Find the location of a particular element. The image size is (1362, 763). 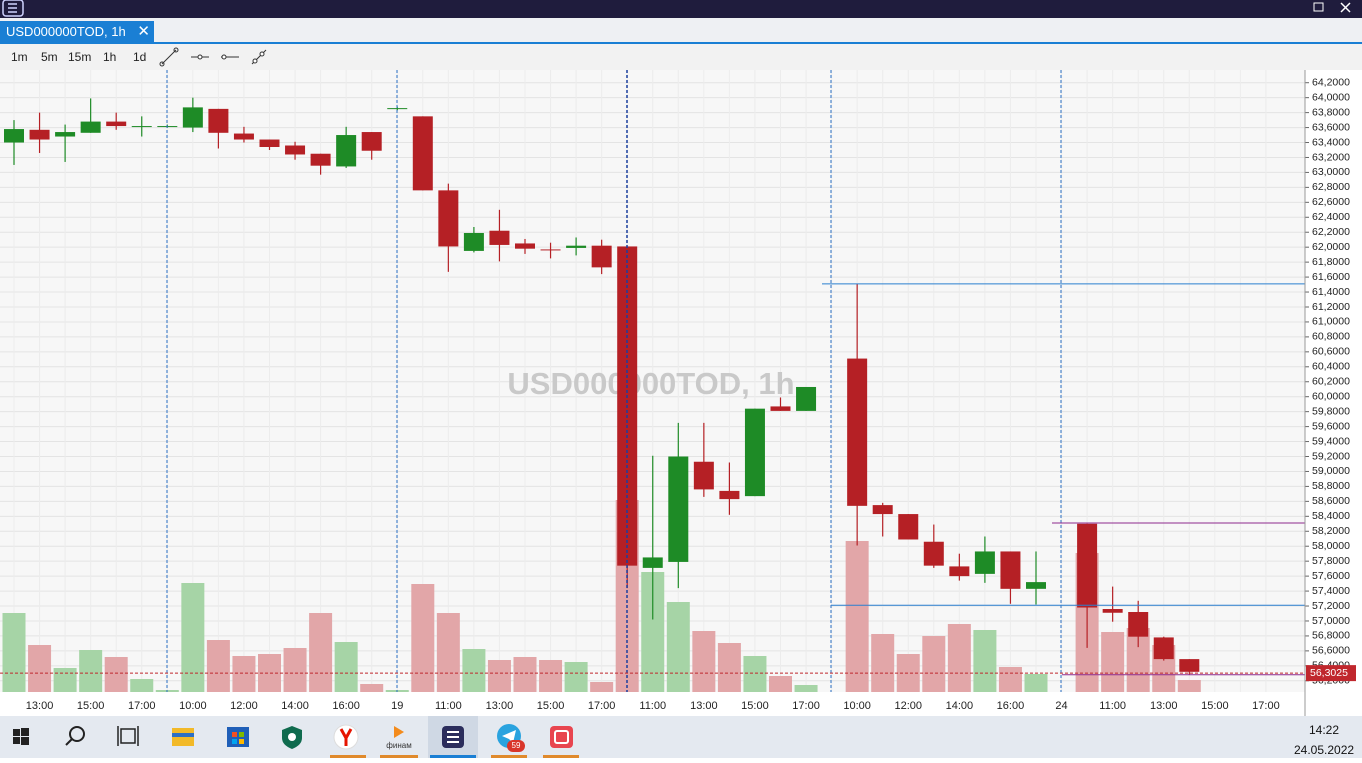

x-axis-area is located at coordinates (681, 704).